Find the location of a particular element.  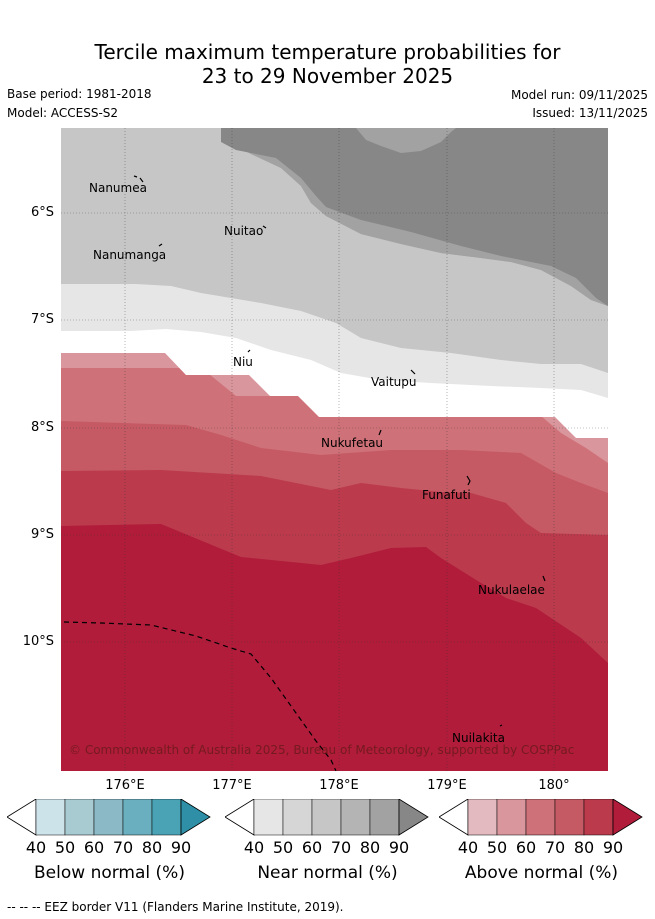

lat-label: 8°S is located at coordinates (42, 427).